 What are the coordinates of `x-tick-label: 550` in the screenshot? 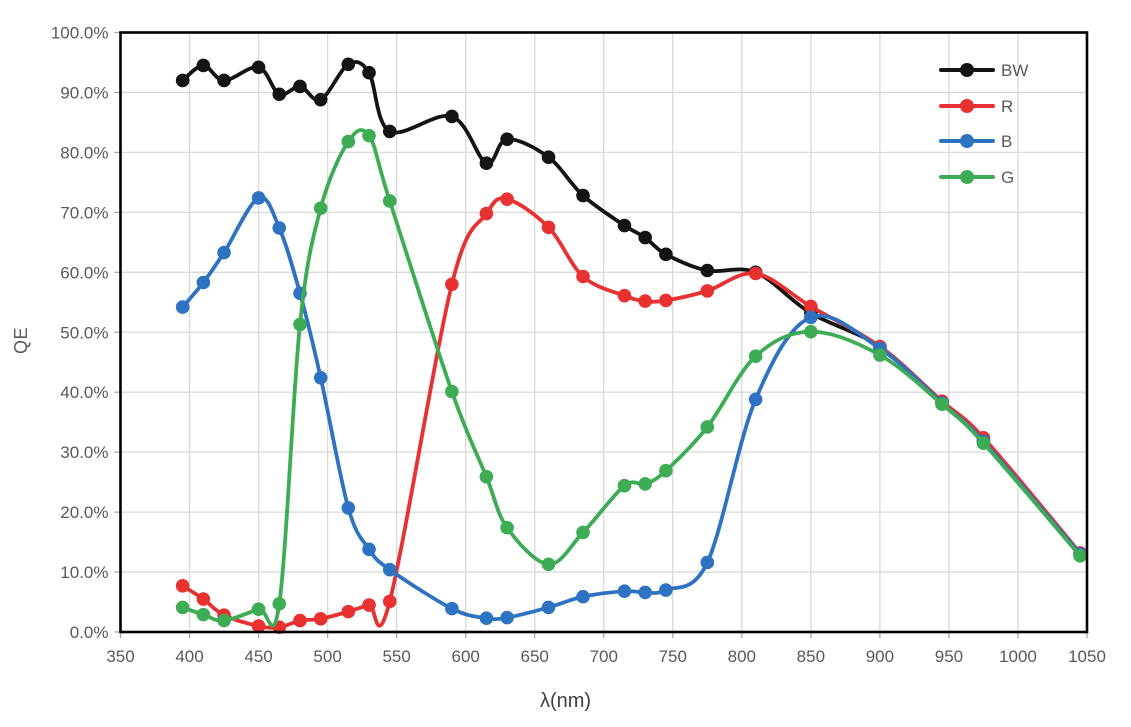 It's located at (396, 656).